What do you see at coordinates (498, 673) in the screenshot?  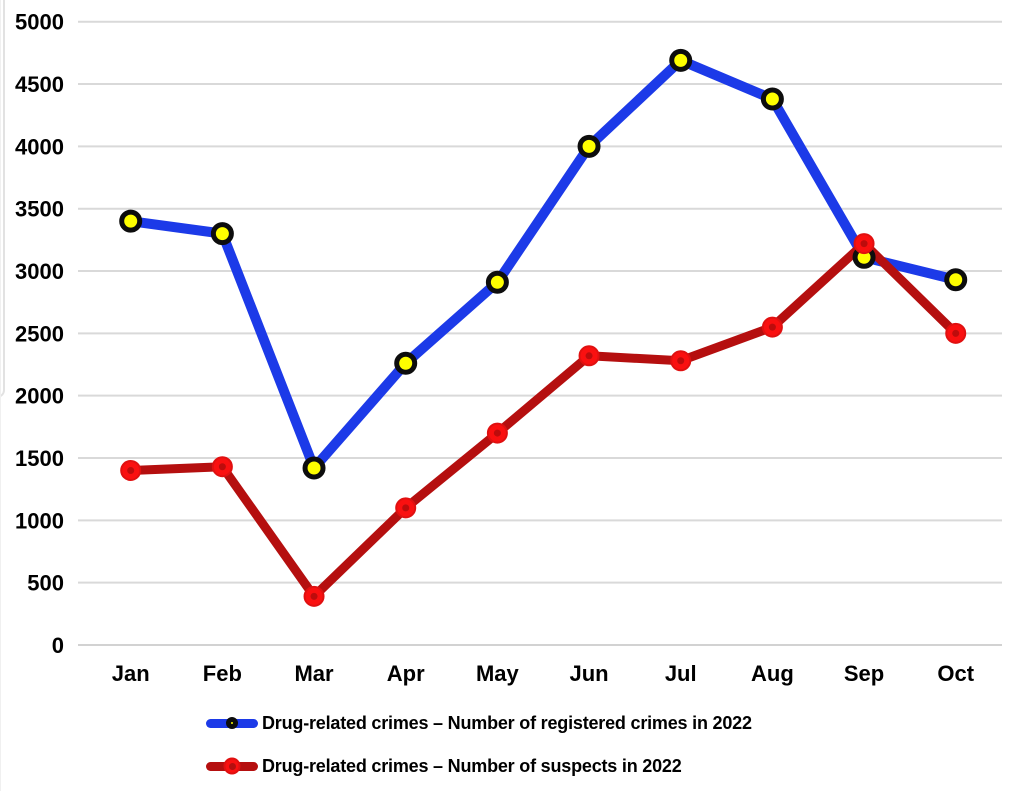 I see `x-axis-month-label: May` at bounding box center [498, 673].